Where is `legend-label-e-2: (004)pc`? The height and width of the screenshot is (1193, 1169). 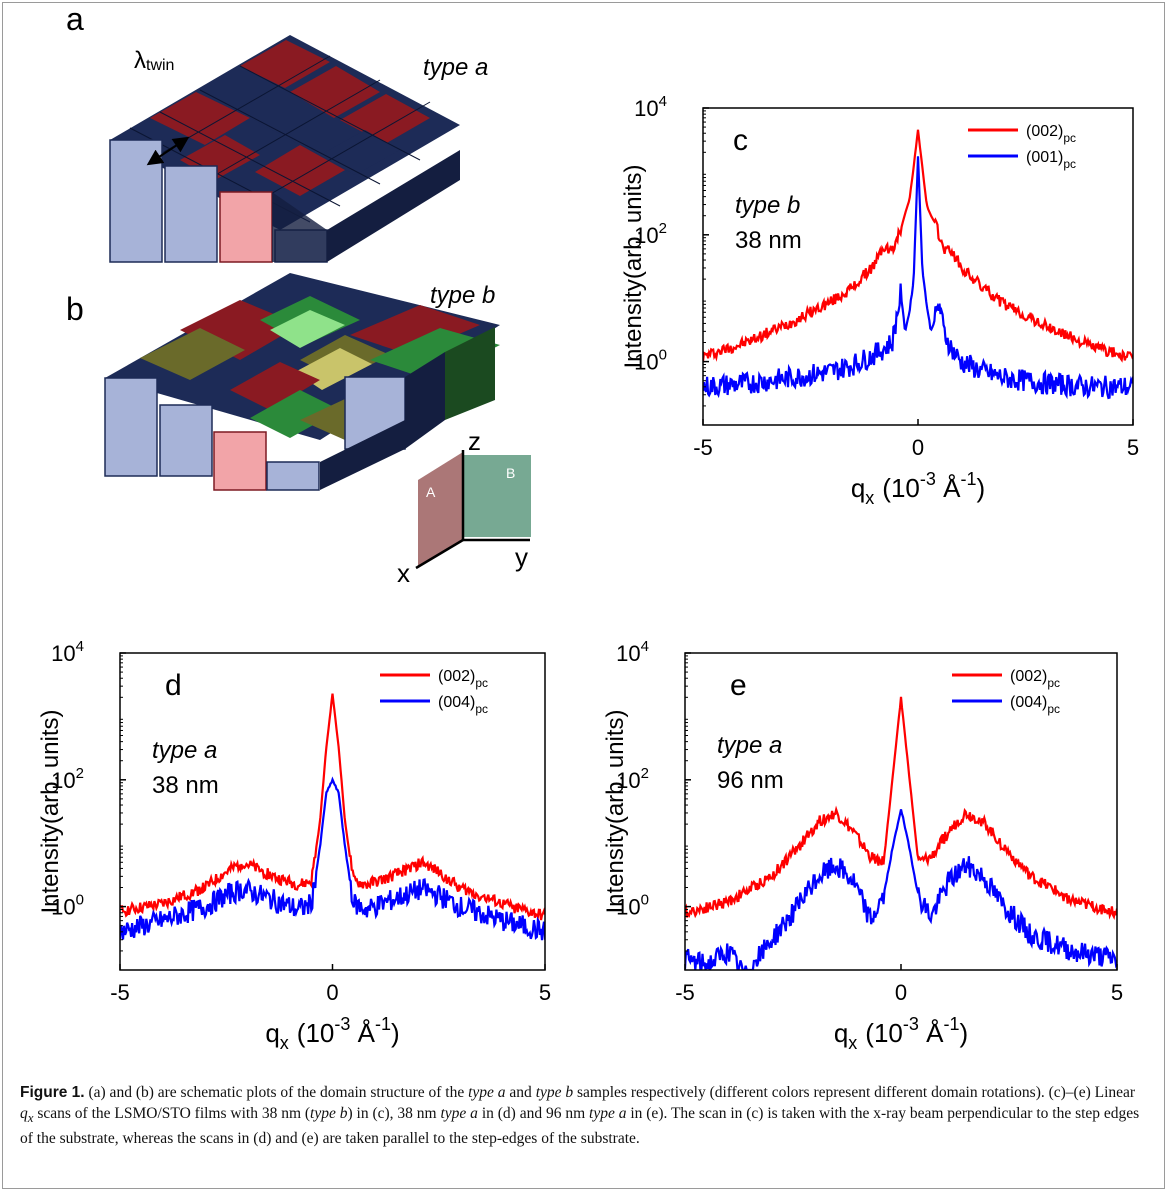
legend-label-e-2: (004)pc is located at coordinates (1035, 705).